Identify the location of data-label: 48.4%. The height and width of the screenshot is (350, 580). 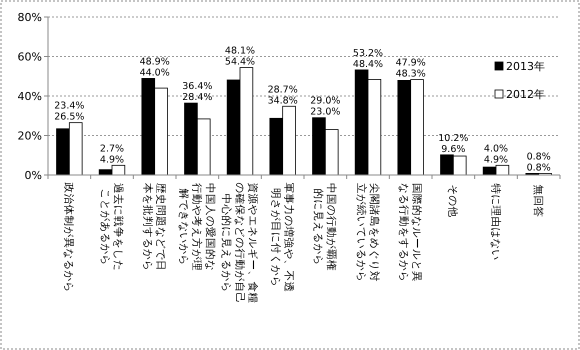
(368, 64).